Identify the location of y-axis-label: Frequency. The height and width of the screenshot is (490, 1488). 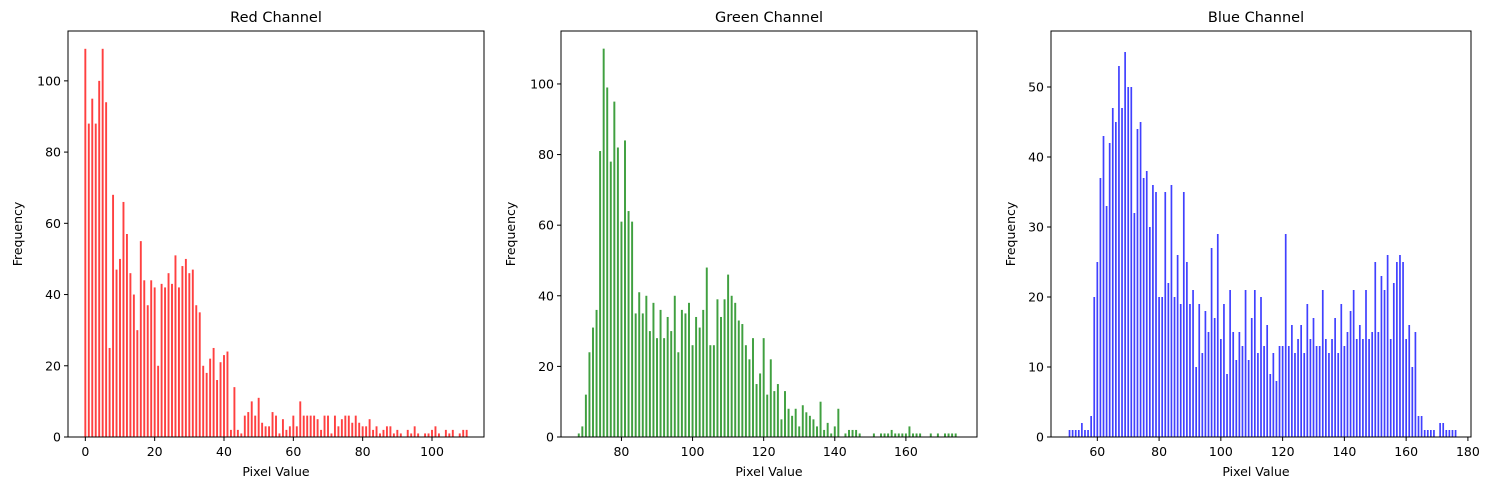
(1010, 233).